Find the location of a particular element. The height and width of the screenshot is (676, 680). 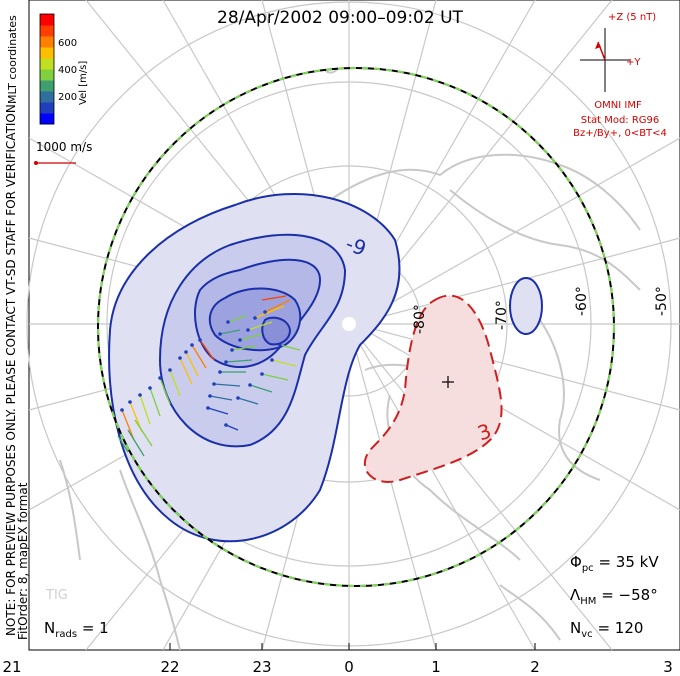

mlt-label-0: 0 is located at coordinates (349, 667).